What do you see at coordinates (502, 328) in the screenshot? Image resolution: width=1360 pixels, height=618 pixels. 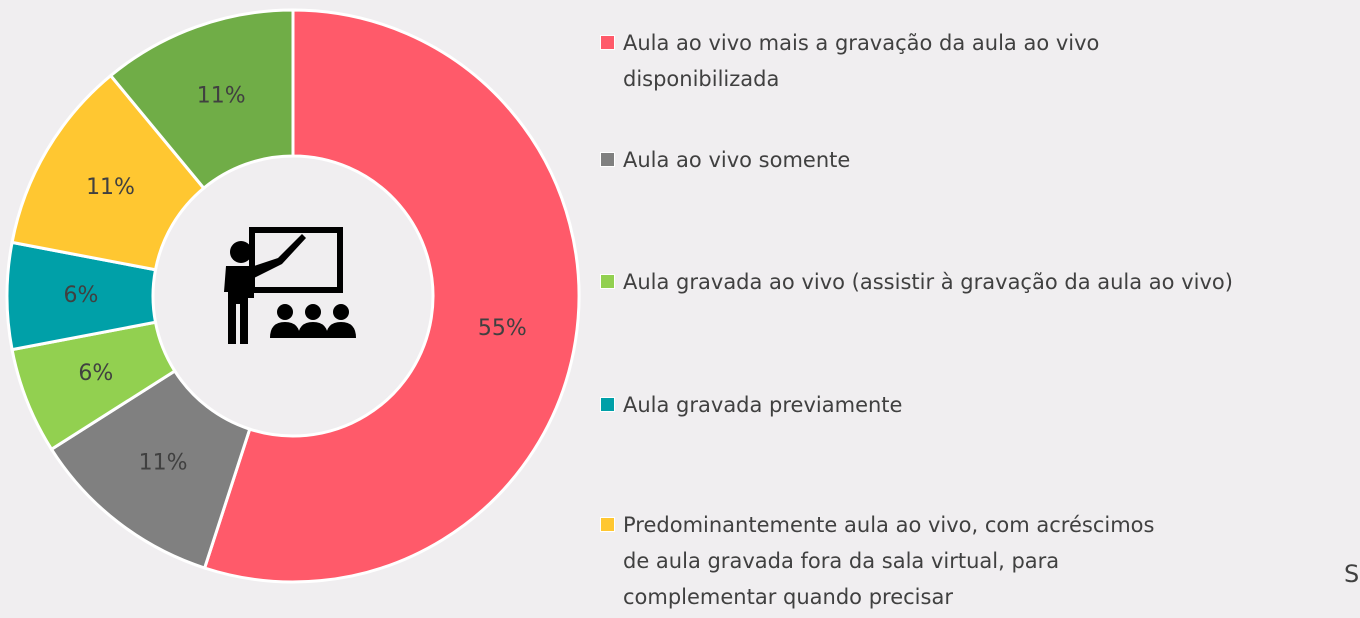 I see `data-label: 55%` at bounding box center [502, 328].